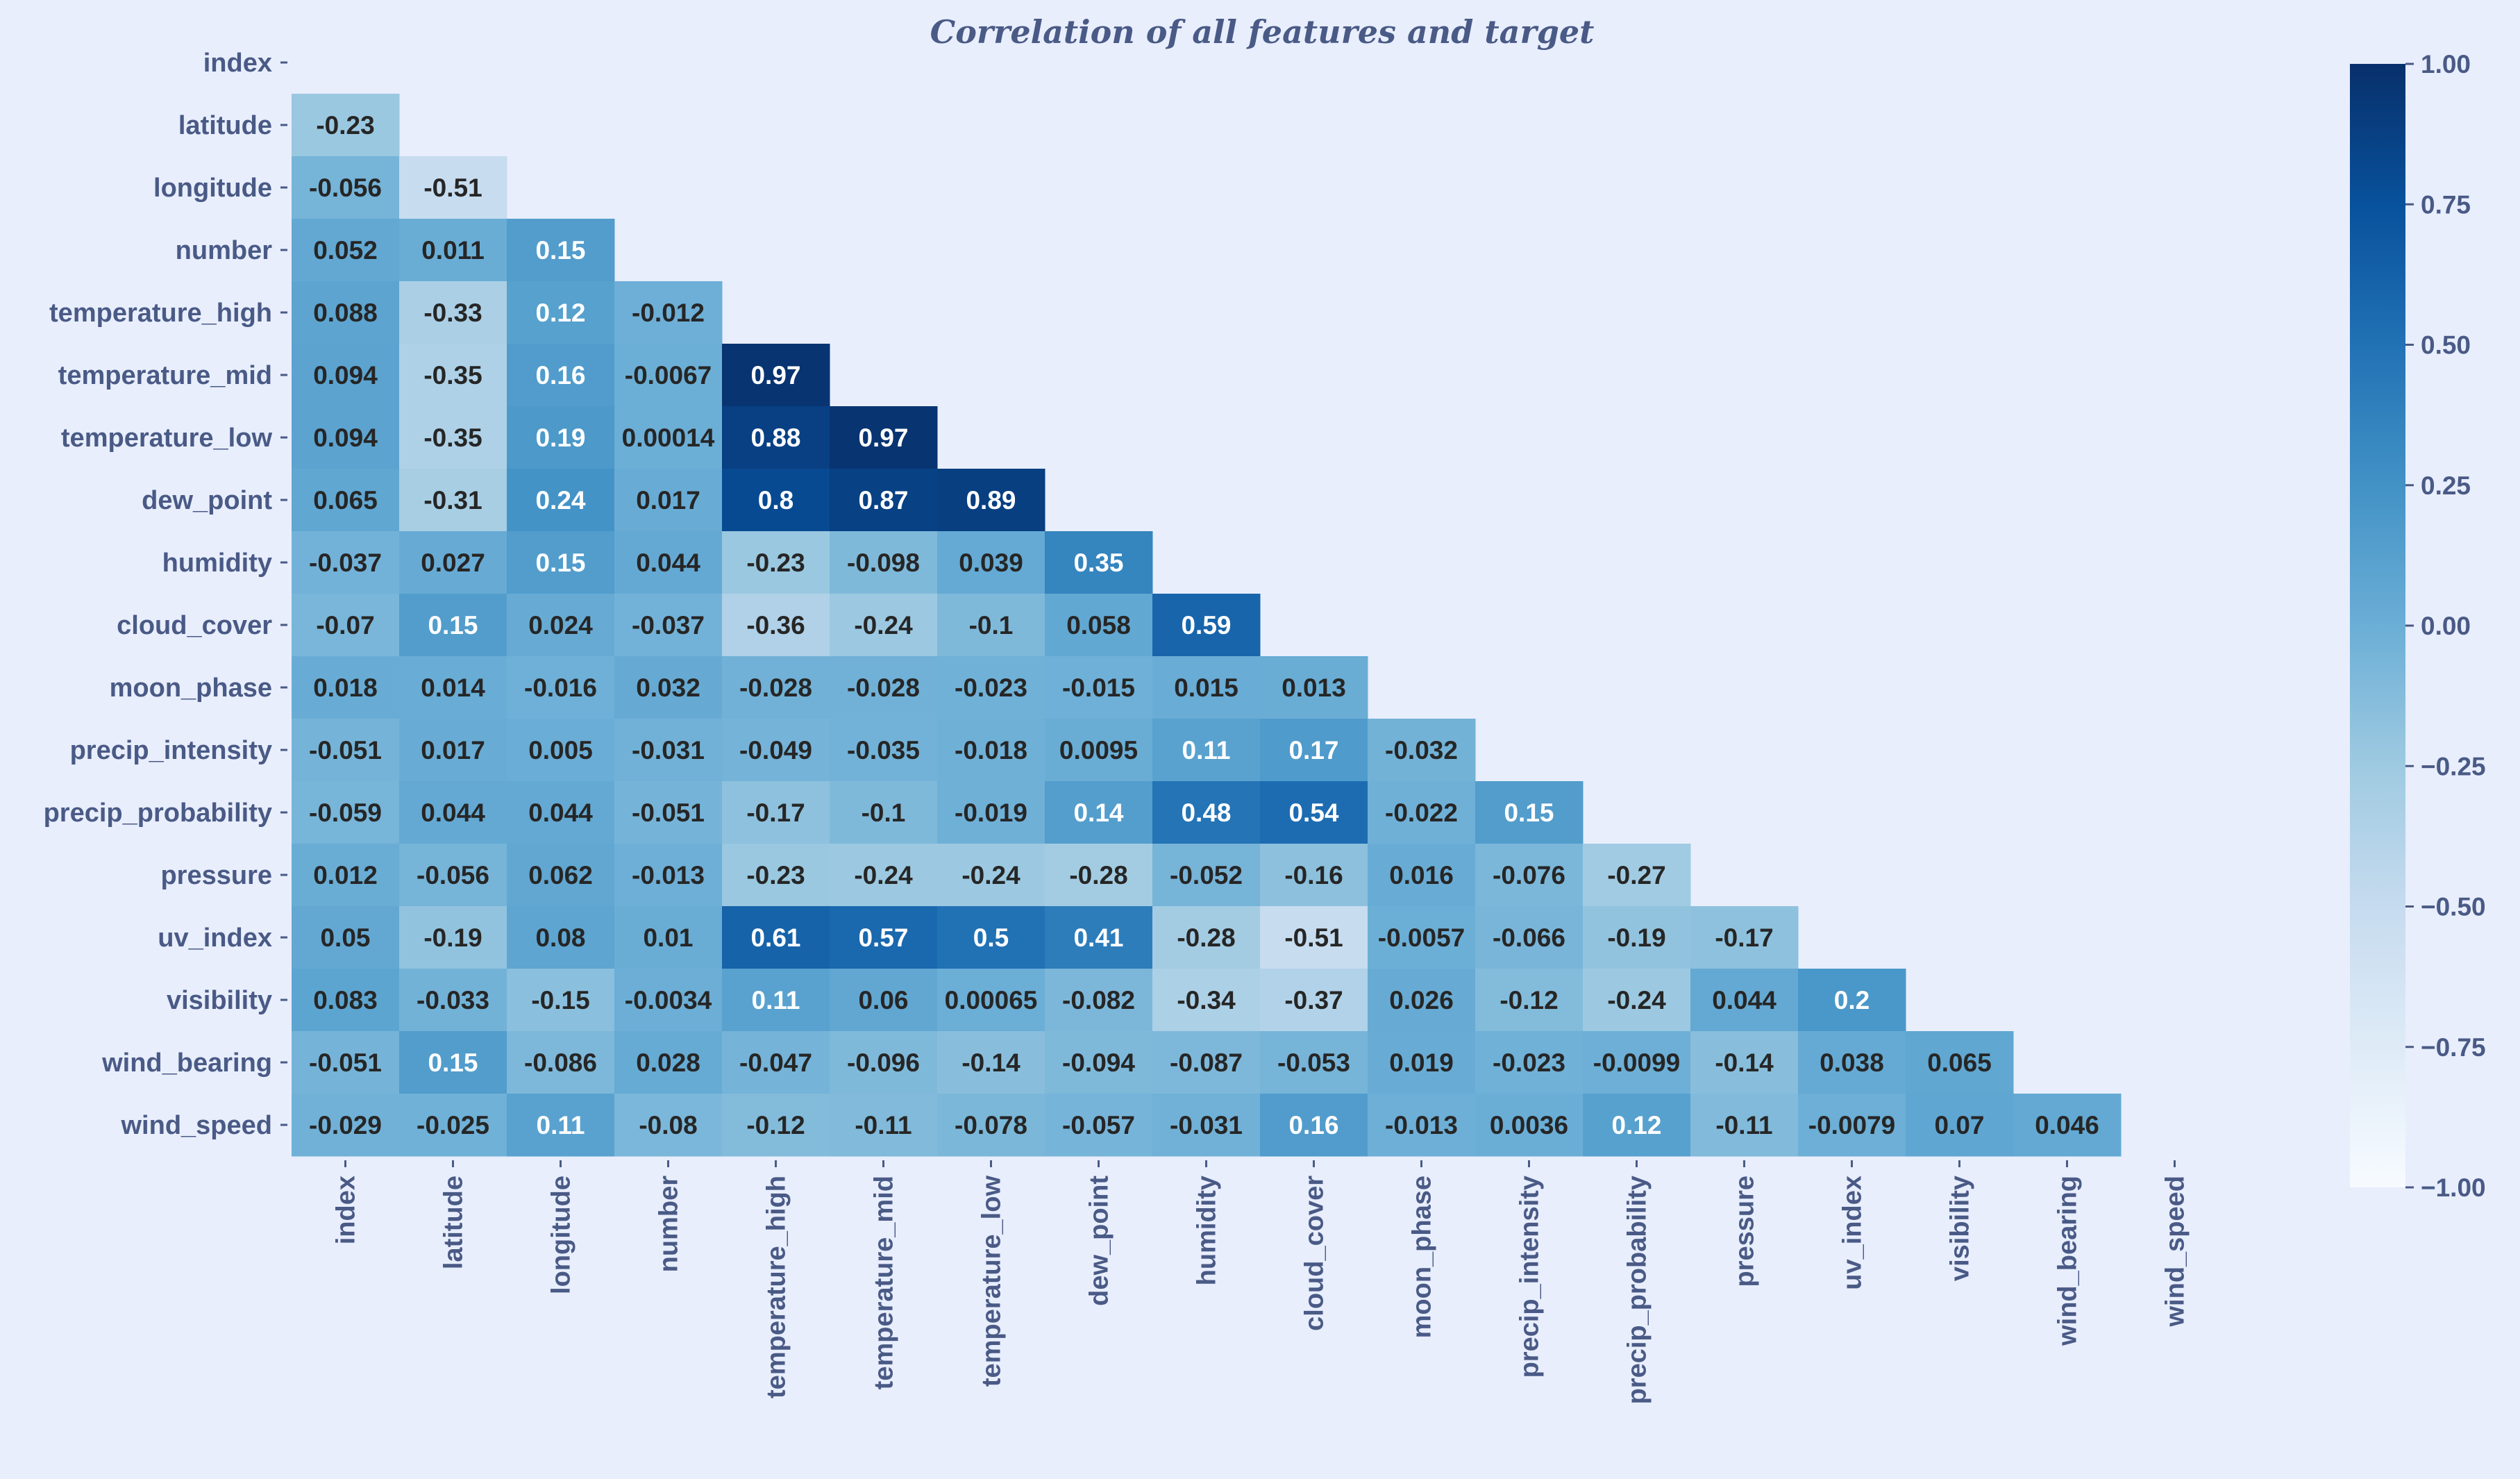 The image size is (2520, 1479). I want to click on y-tick-label-humidity: humidity, so click(217, 563).